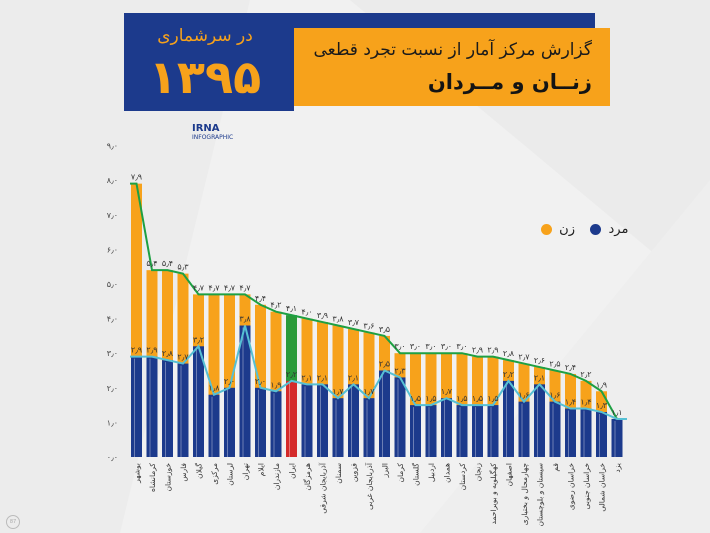 The width and height of the screenshot is (710, 533). I want to click on women-value-label: ۲٫۷, so click(524, 357).